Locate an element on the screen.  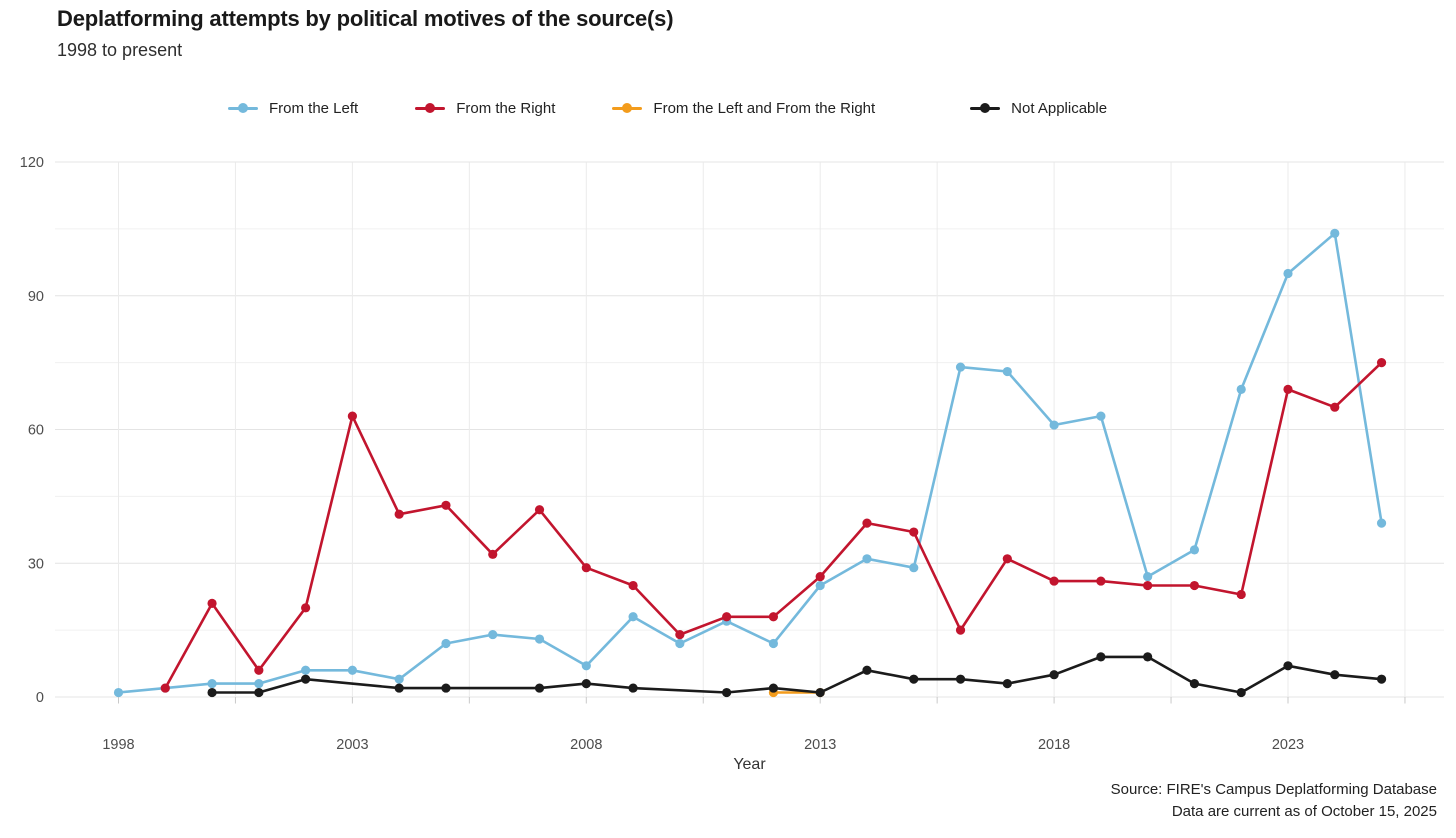
x-axis-title: Year is located at coordinates (749, 764).